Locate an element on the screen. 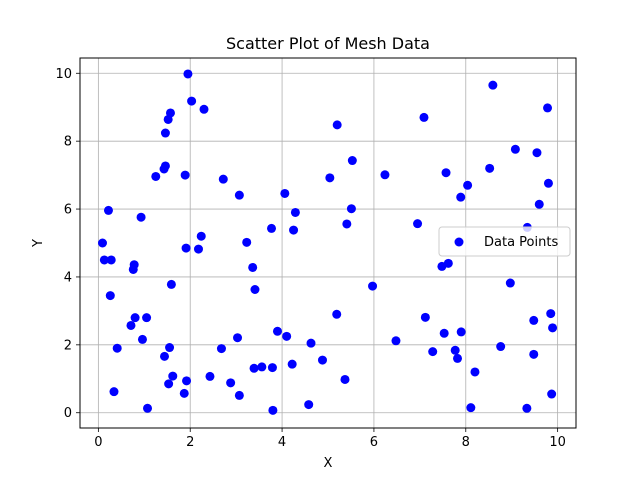 This screenshot has width=640, height=485. y-axis-label: Y is located at coordinates (38, 243).